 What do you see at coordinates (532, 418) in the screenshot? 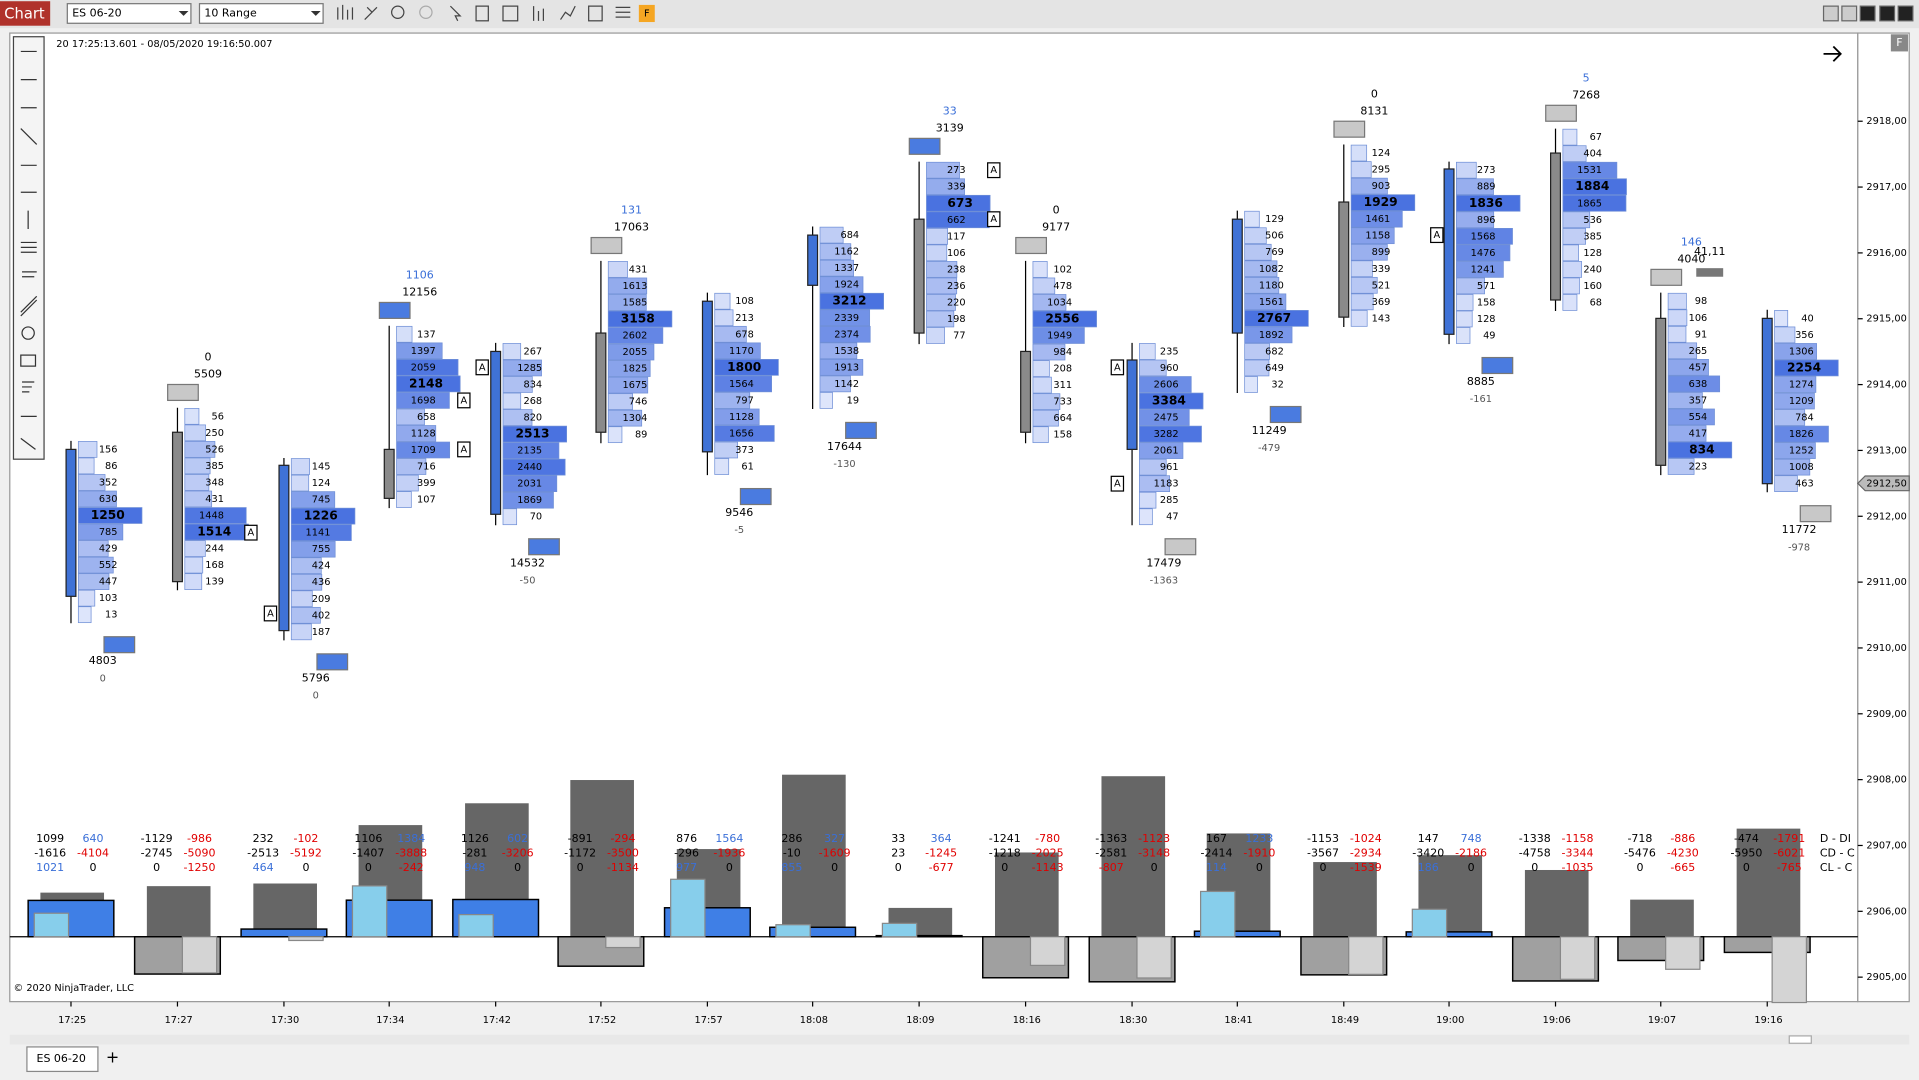
I see `volume-value: 820` at bounding box center [532, 418].